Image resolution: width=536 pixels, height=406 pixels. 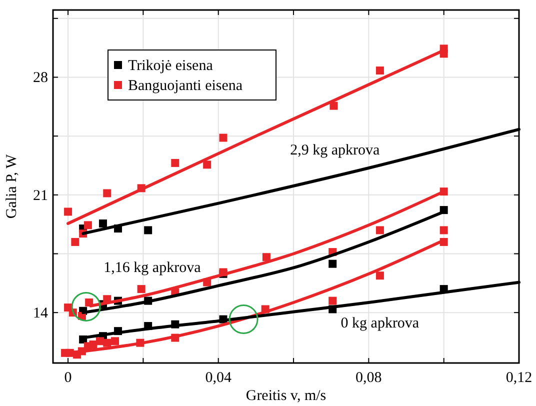 I want to click on y-tick-label: 21, so click(x=40, y=196).